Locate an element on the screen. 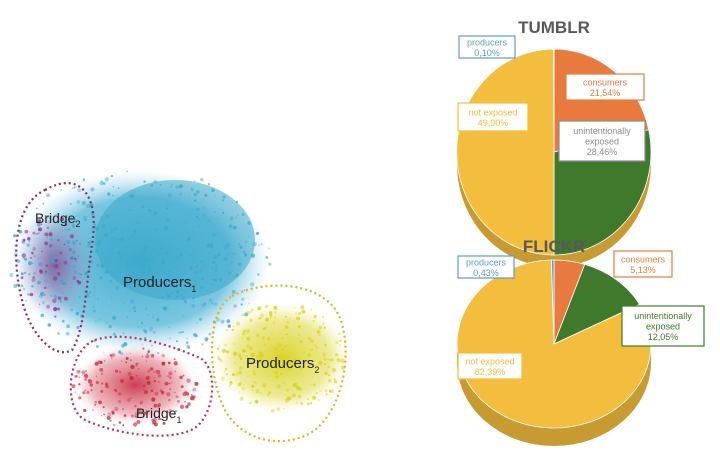 The width and height of the screenshot is (720, 469). cluster-bridge1 is located at coordinates (135, 385).